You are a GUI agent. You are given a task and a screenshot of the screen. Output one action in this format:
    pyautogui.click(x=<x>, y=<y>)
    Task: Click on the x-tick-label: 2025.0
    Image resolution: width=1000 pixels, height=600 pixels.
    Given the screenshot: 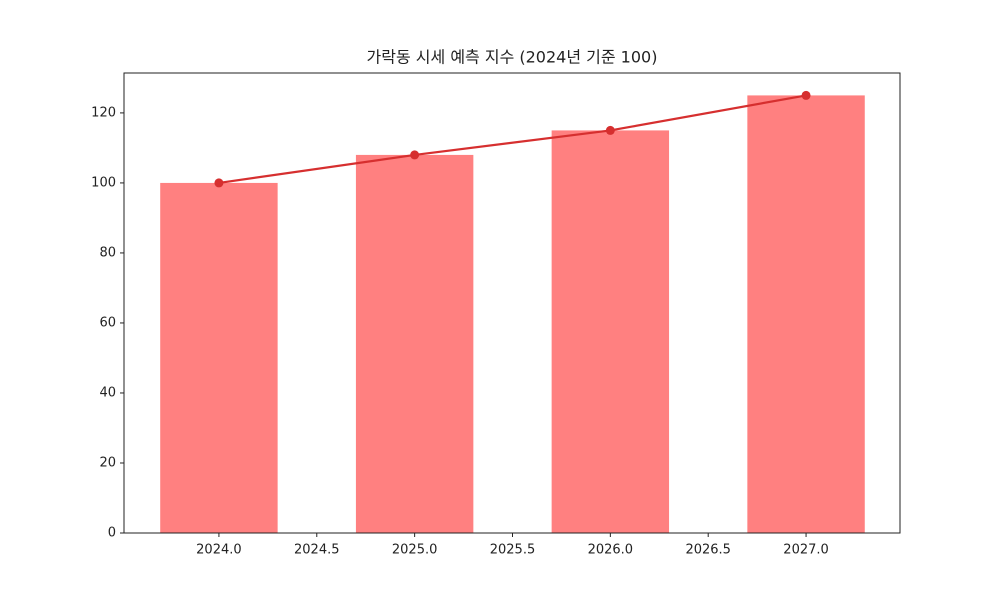 What is the action you would take?
    pyautogui.click(x=415, y=550)
    